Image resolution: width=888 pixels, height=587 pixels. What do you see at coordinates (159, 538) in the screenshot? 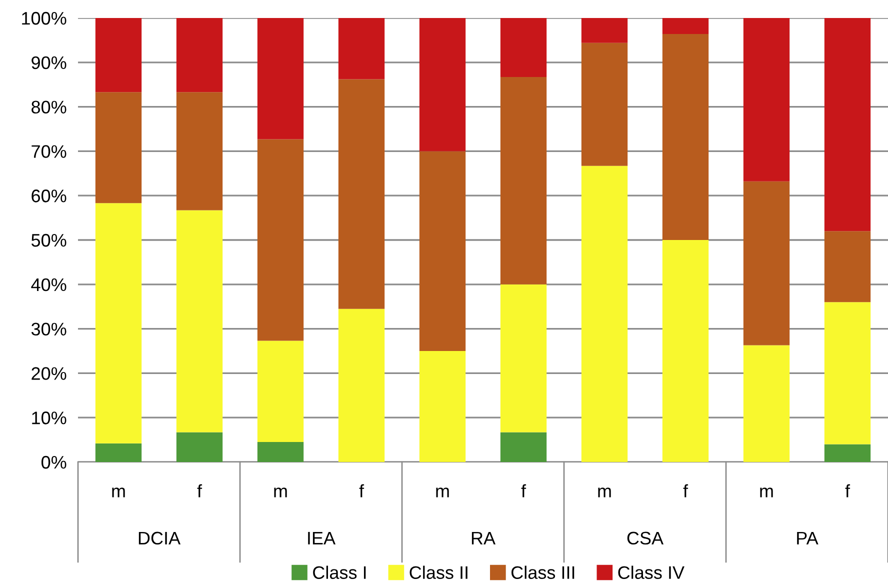
I see `text: DCIA` at bounding box center [159, 538].